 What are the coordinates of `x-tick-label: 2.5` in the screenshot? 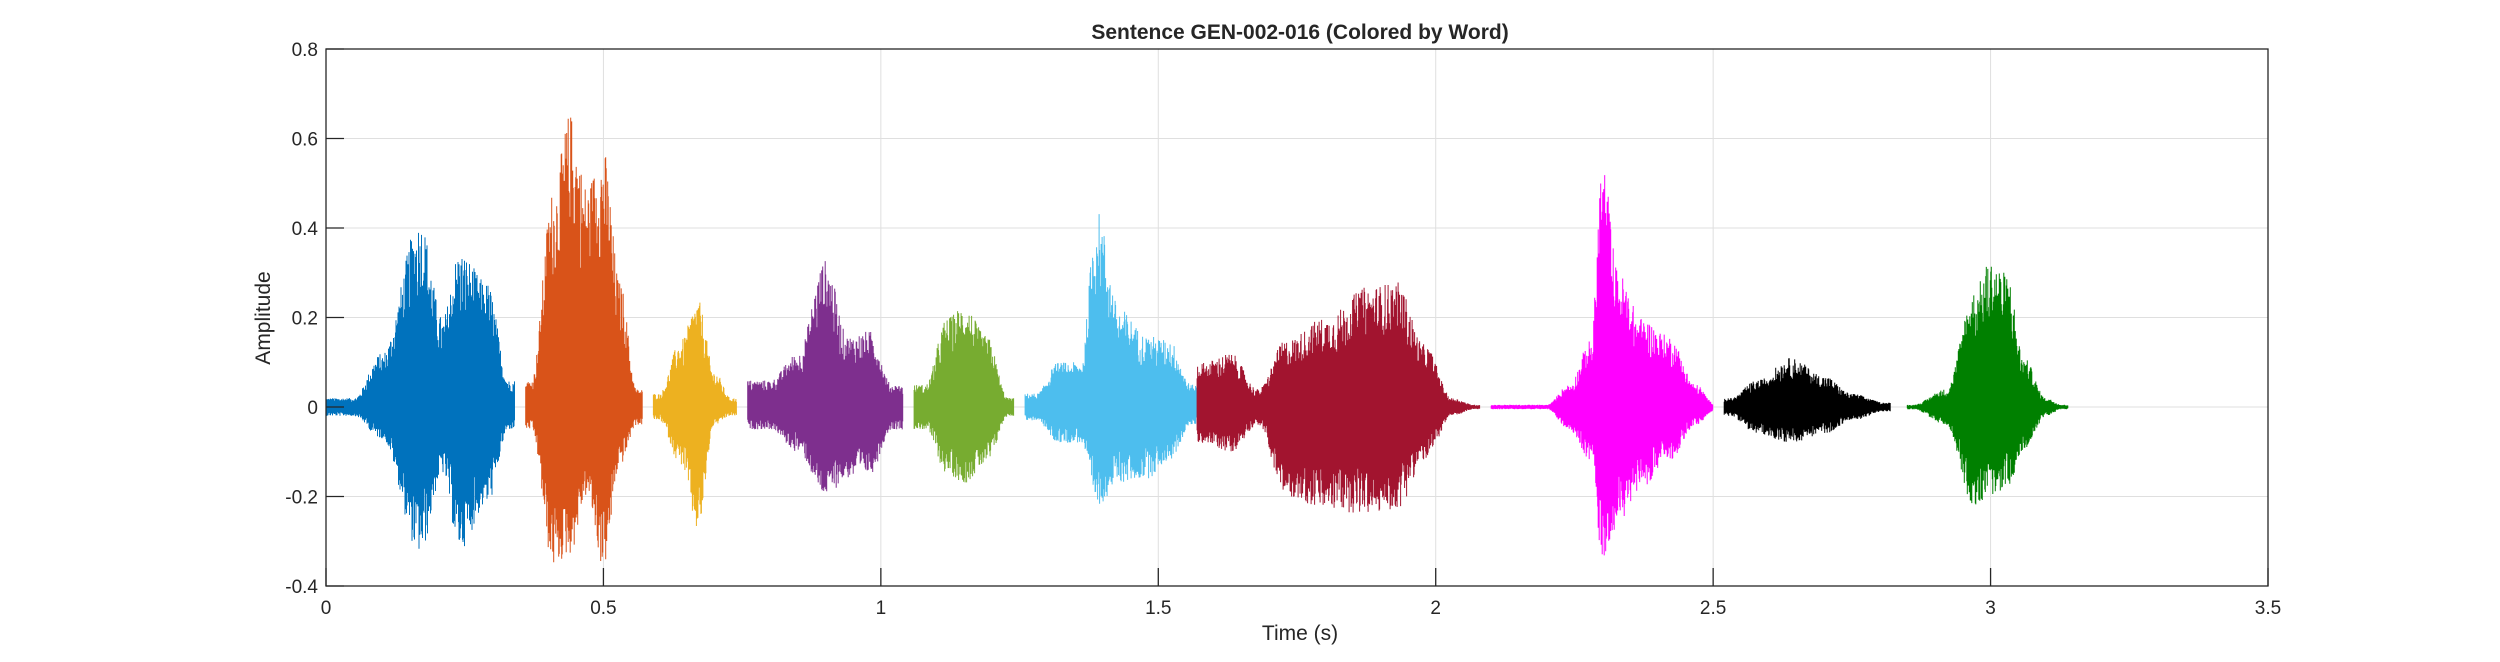 It's located at (1713, 608).